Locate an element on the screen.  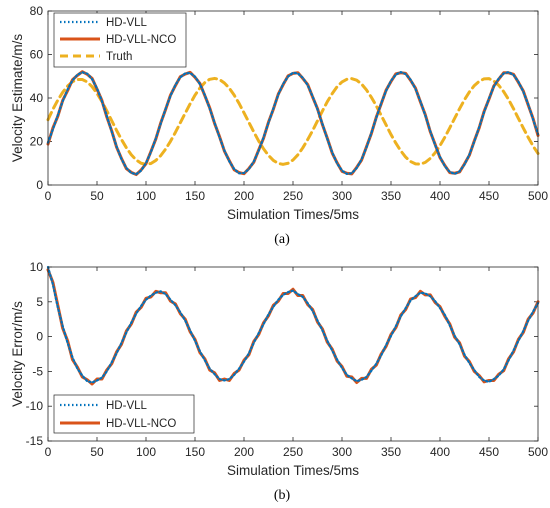
x-tick-label-b-8: 400 is located at coordinates (440, 452).